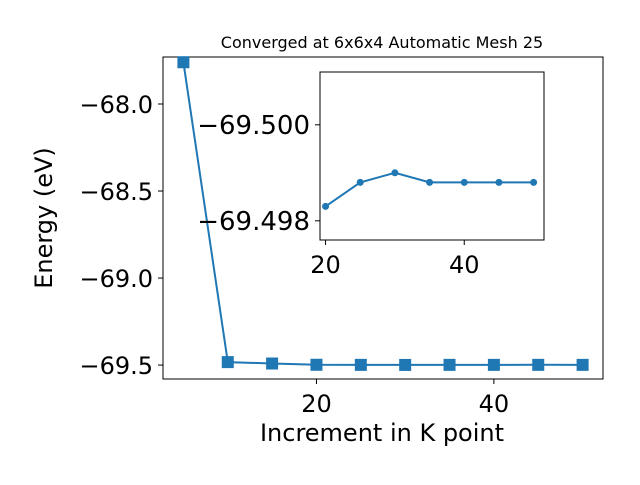  I want to click on main-y-tick-label: −68.0, so click(116, 105).